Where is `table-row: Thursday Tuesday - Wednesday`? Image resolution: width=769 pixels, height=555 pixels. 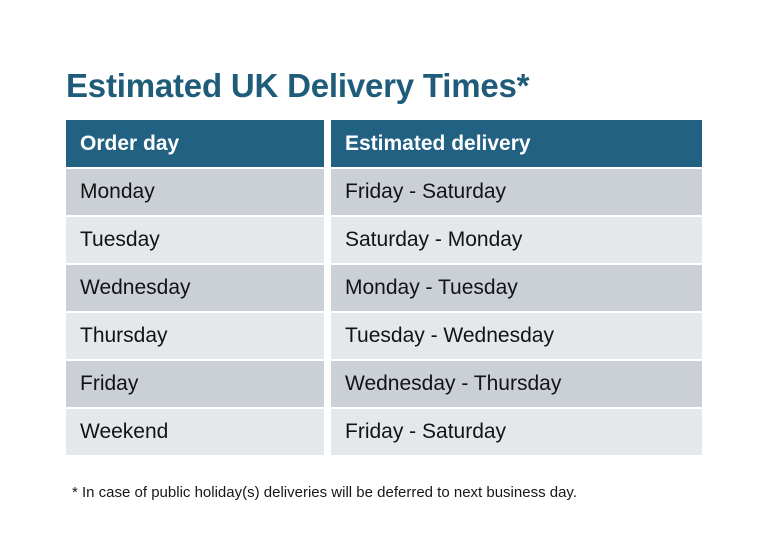 table-row: Thursday Tuesday - Wednesday is located at coordinates (384, 336).